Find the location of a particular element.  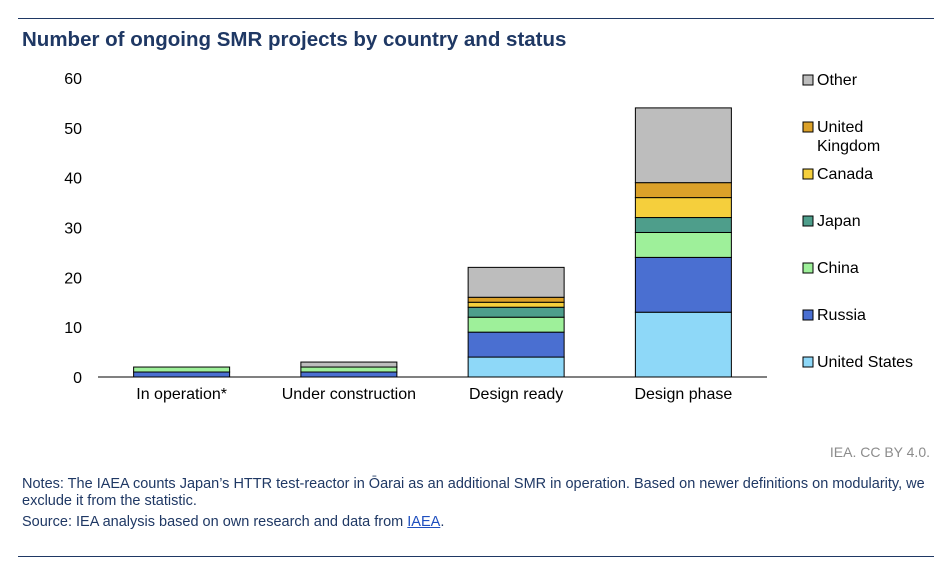

legend-label: United is located at coordinates (840, 127).